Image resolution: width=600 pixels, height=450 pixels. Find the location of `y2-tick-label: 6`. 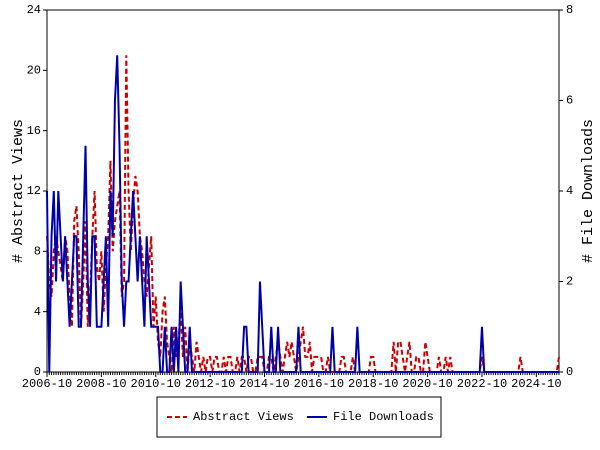

y2-tick-label: 6 is located at coordinates (569, 101).